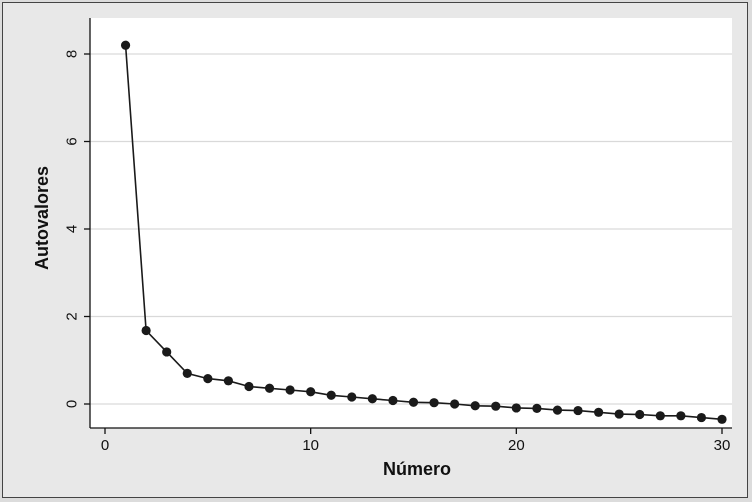 This screenshot has width=752, height=502. Describe the element at coordinates (417, 469) in the screenshot. I see `x-axis-title: Número` at that location.